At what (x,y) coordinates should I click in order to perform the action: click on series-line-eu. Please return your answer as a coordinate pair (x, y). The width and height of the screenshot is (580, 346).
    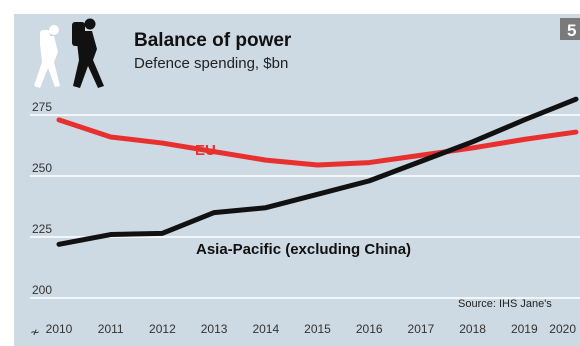
    Looking at the image, I should click on (317, 142).